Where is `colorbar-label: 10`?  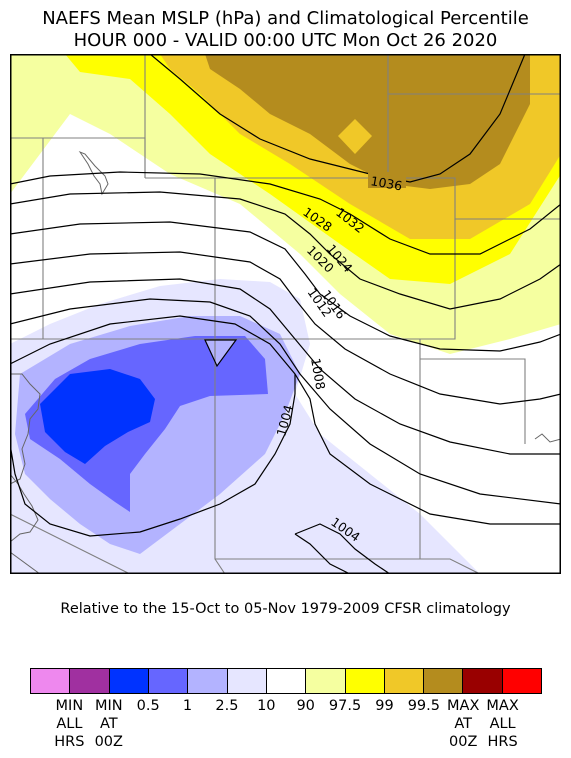
colorbar-label: 10 is located at coordinates (266, 706).